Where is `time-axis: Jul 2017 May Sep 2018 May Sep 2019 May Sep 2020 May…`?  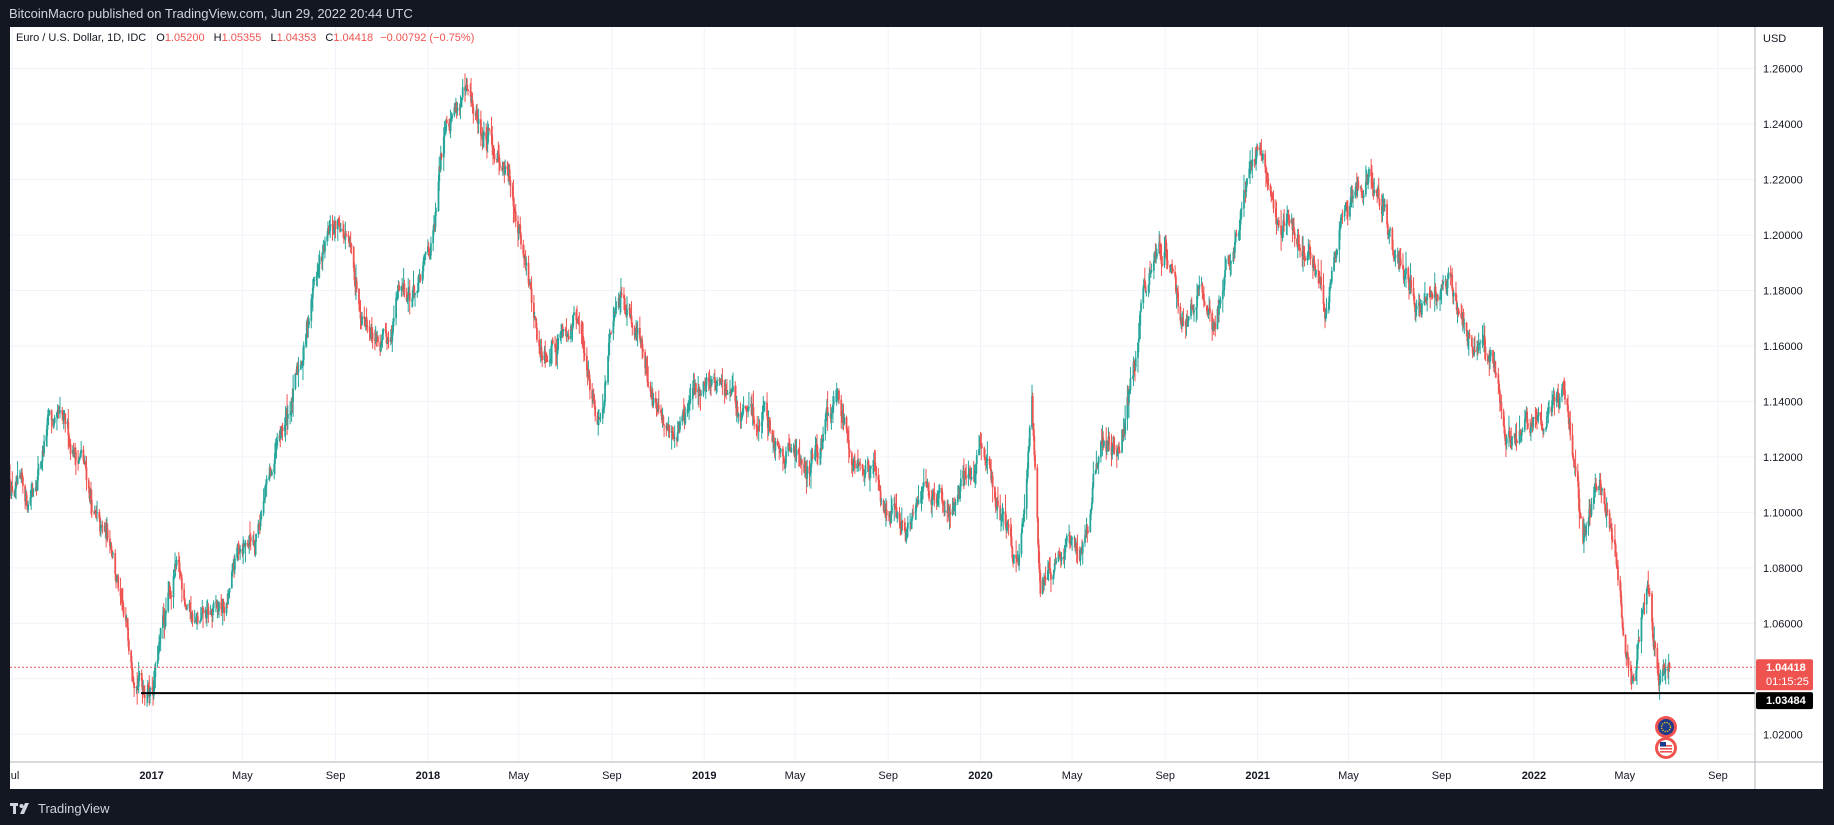
time-axis: Jul 2017 May Sep 2018 May Sep 2019 May Sep 2020 May… is located at coordinates (866, 776).